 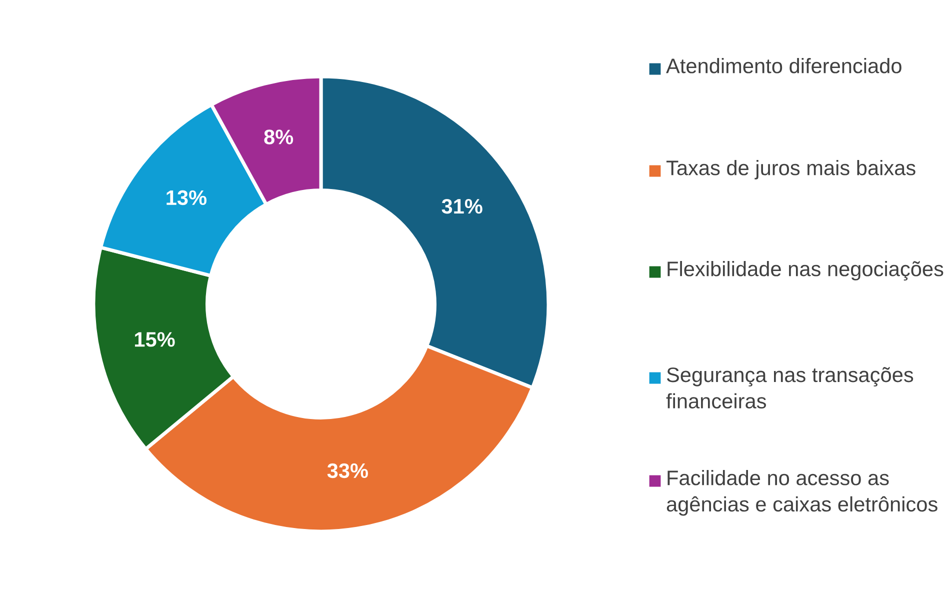 I want to click on data-label: 15%, so click(x=154, y=339).